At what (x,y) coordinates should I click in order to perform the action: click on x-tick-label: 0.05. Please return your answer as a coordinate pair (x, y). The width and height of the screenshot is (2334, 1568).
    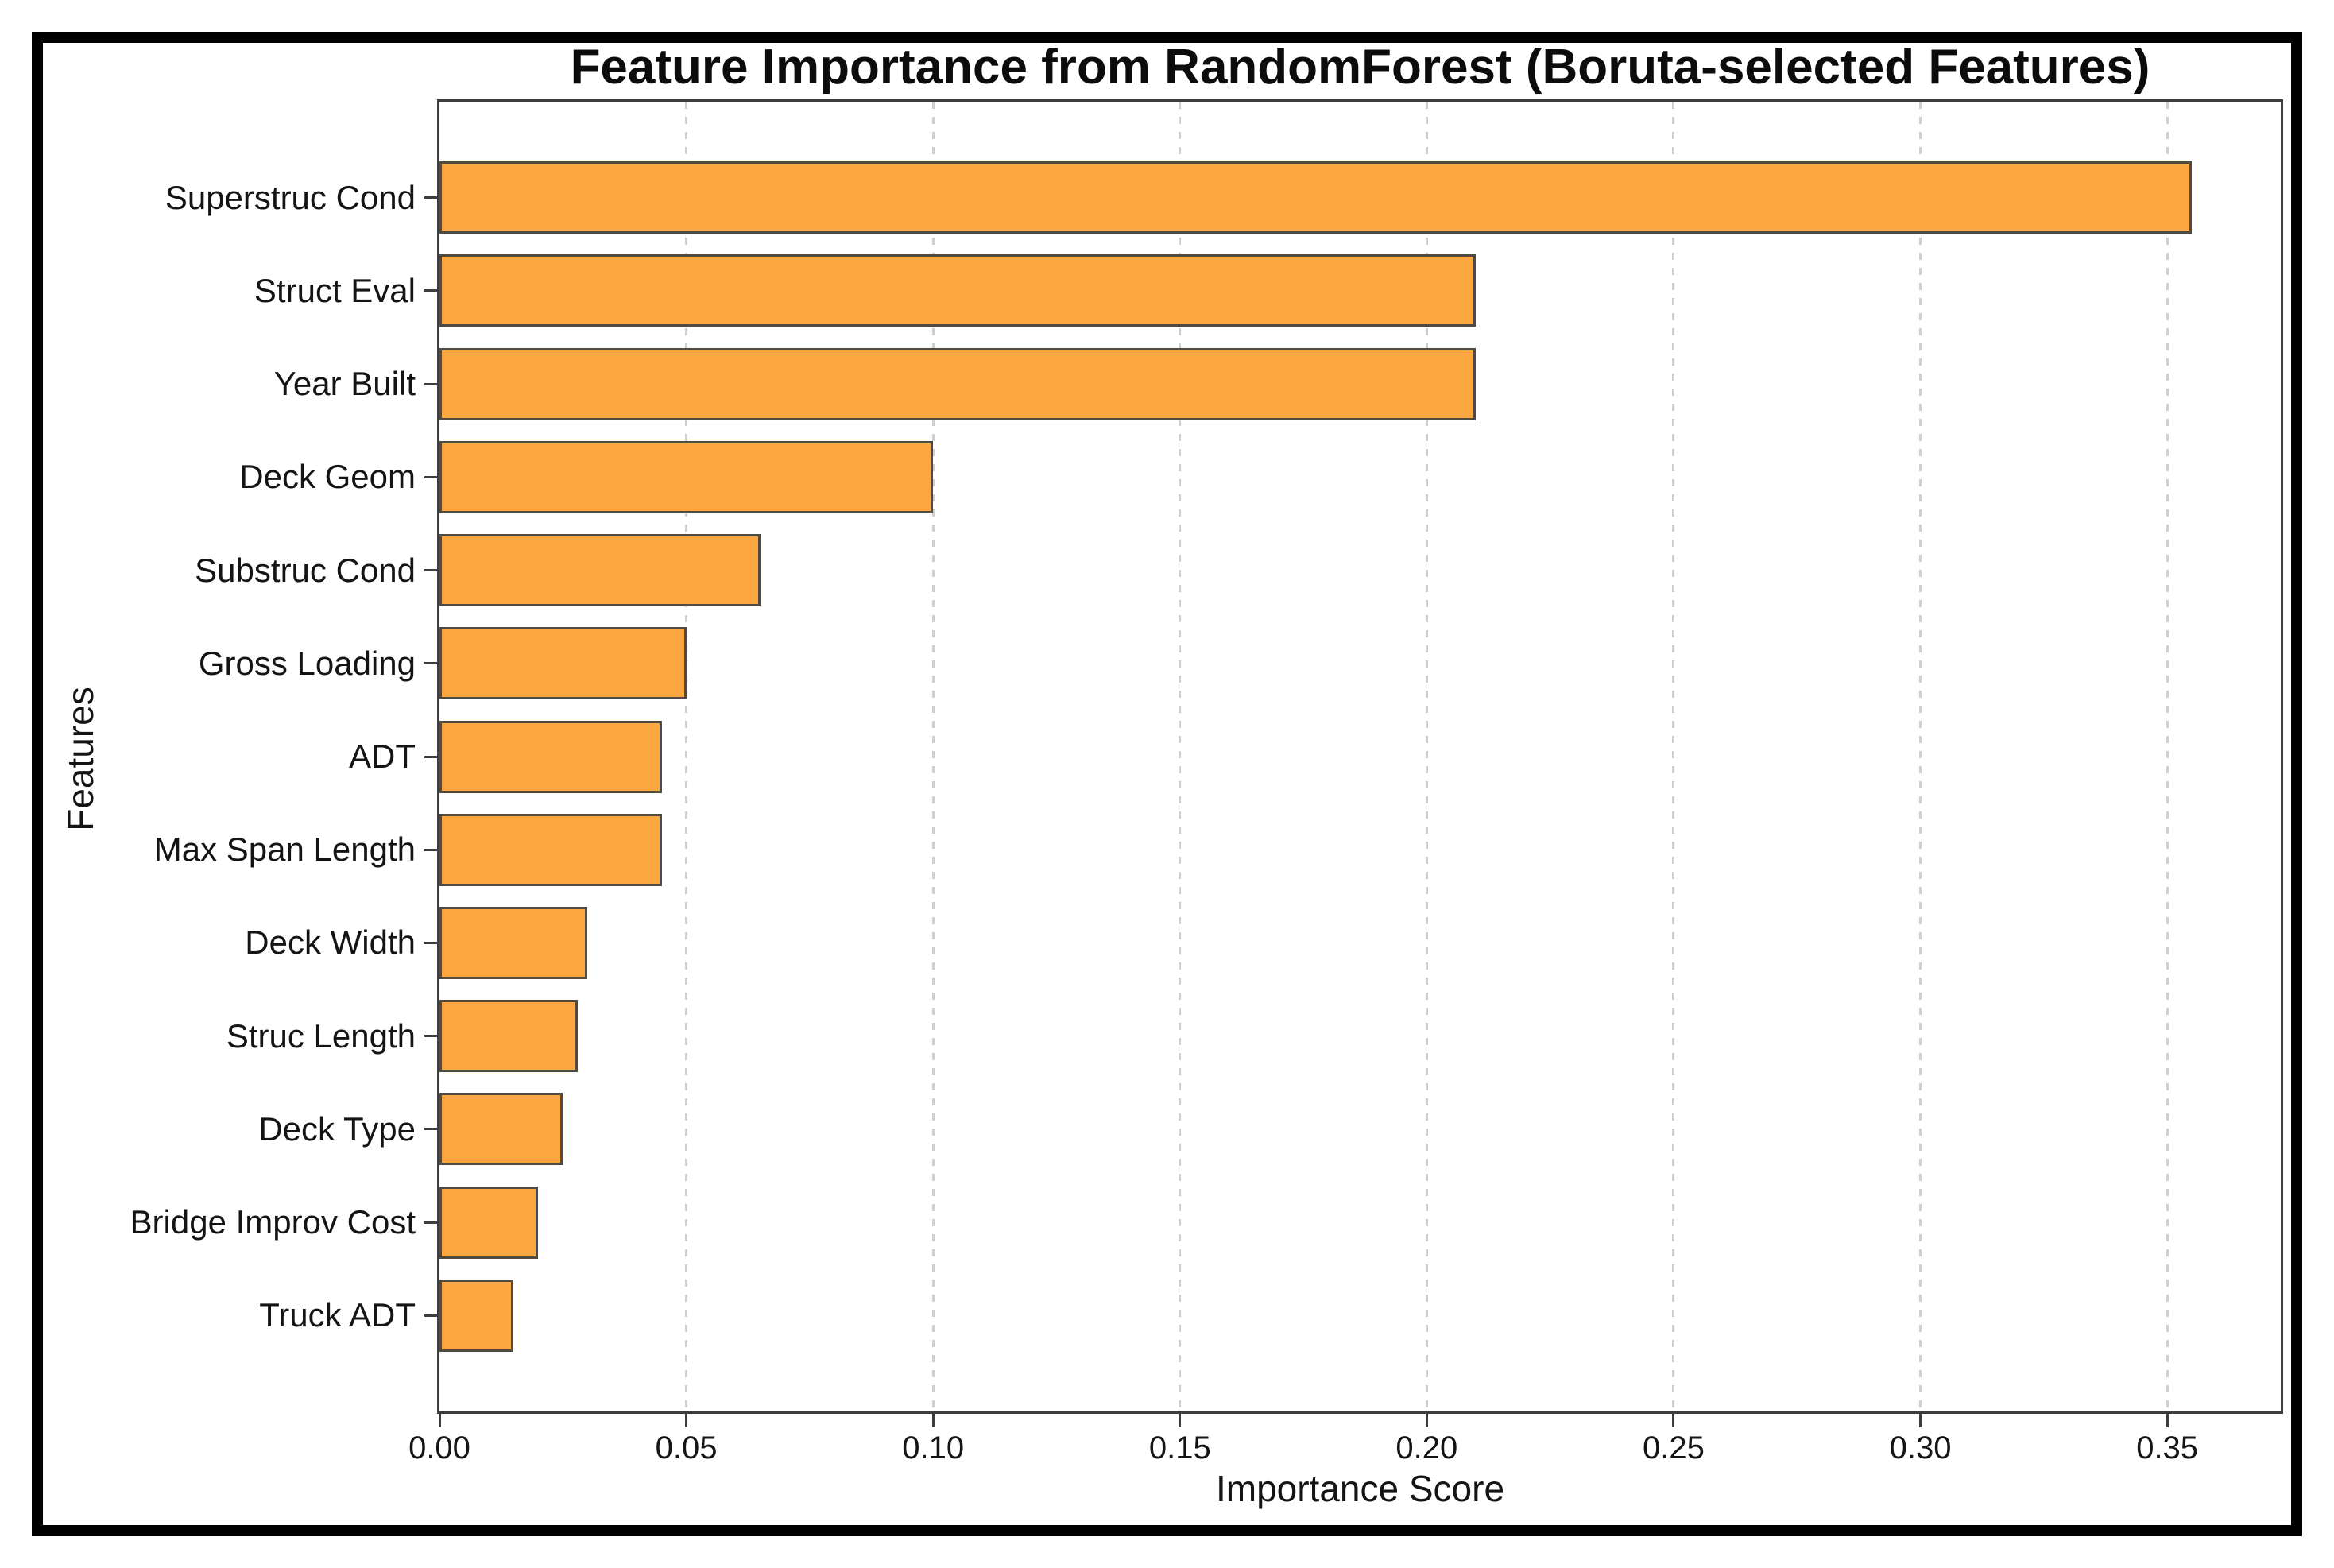
    Looking at the image, I should click on (686, 1448).